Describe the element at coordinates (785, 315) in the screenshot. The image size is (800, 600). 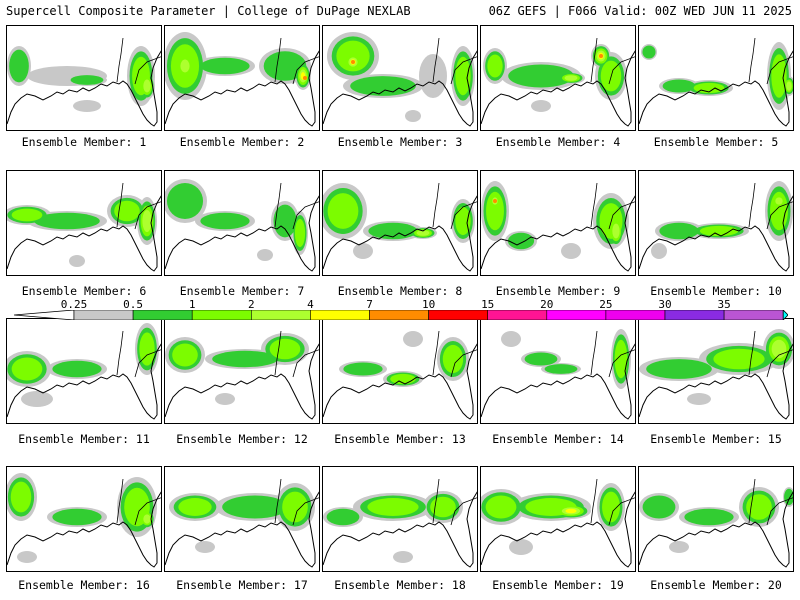
I see `colorbar-max-tip` at that location.